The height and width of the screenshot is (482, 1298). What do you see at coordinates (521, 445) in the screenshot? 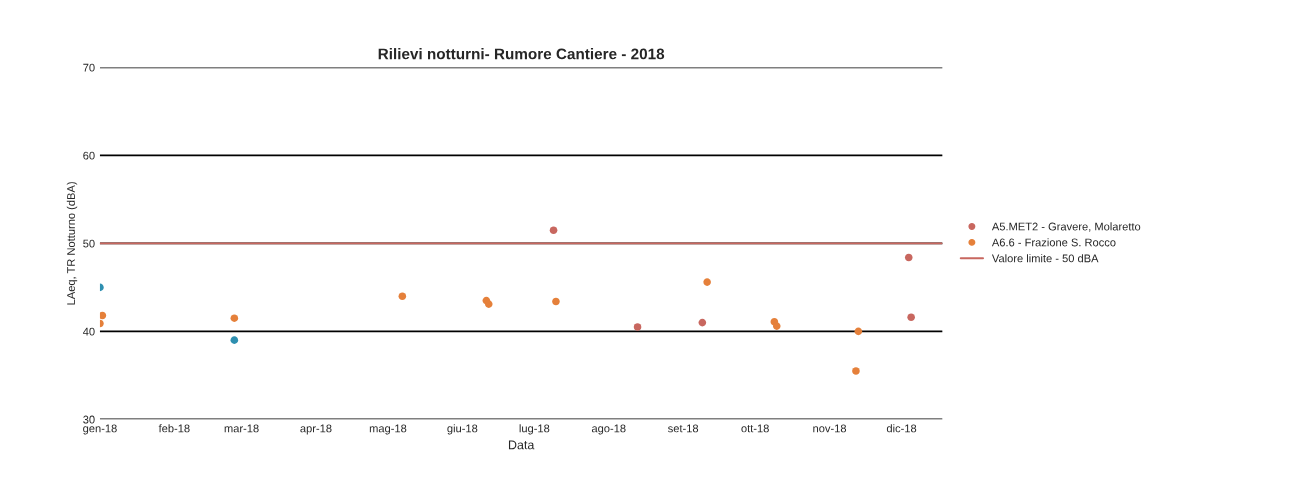
I see `x-axis-title: Data` at bounding box center [521, 445].